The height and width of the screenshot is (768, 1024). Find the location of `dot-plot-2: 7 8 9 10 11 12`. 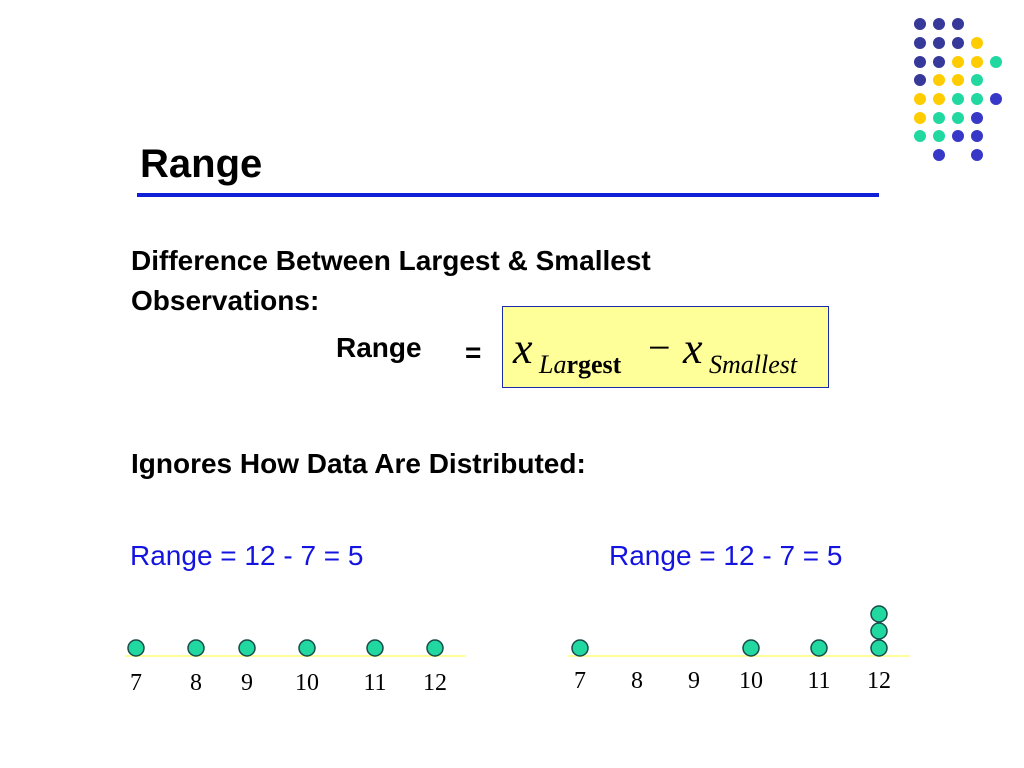

dot-plot-2: 7 8 9 10 11 12 is located at coordinates (739, 649).